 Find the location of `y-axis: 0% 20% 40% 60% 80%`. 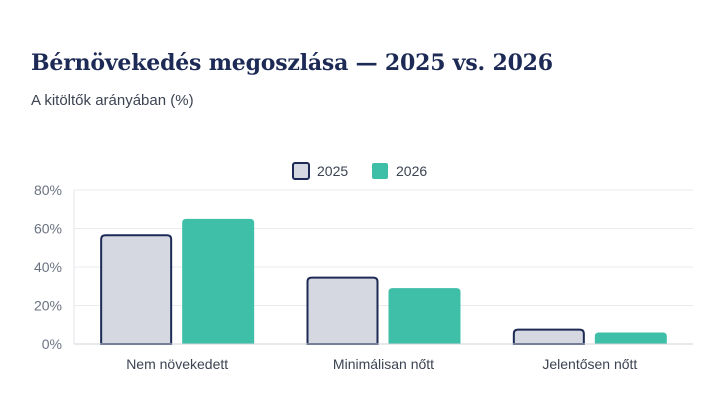

y-axis: 0% 20% 40% 60% 80% is located at coordinates (54, 267).